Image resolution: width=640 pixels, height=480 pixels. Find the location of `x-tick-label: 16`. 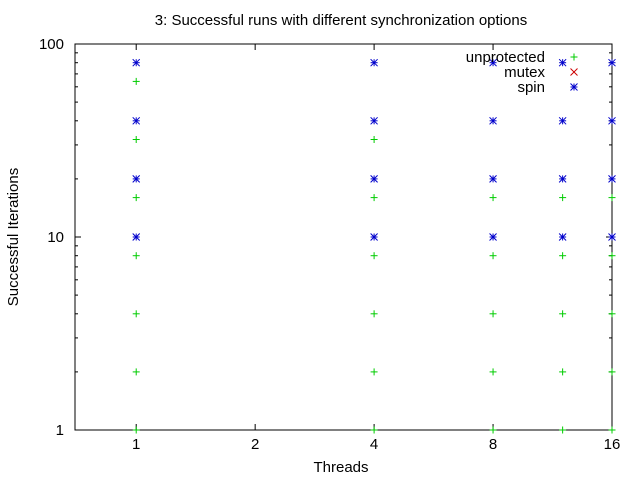

x-tick-label: 16 is located at coordinates (612, 444).